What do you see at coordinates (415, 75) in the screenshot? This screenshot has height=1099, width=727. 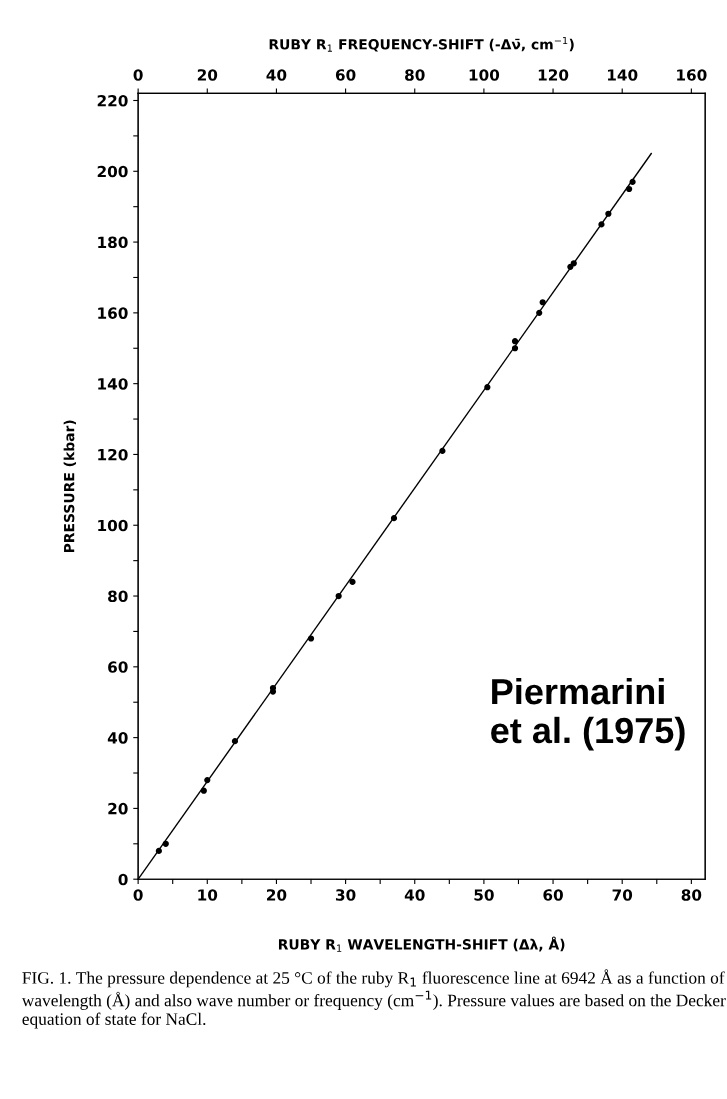 I see `x2-tick-label: 80` at bounding box center [415, 75].